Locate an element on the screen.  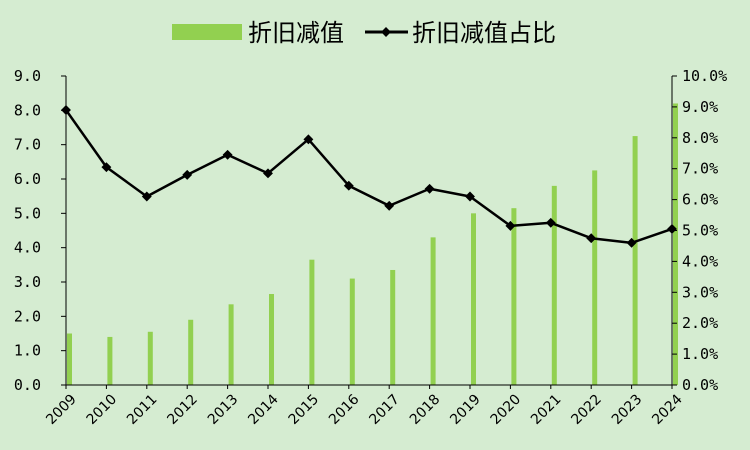
y-left-tick-label: 0.0 is located at coordinates (27, 385).